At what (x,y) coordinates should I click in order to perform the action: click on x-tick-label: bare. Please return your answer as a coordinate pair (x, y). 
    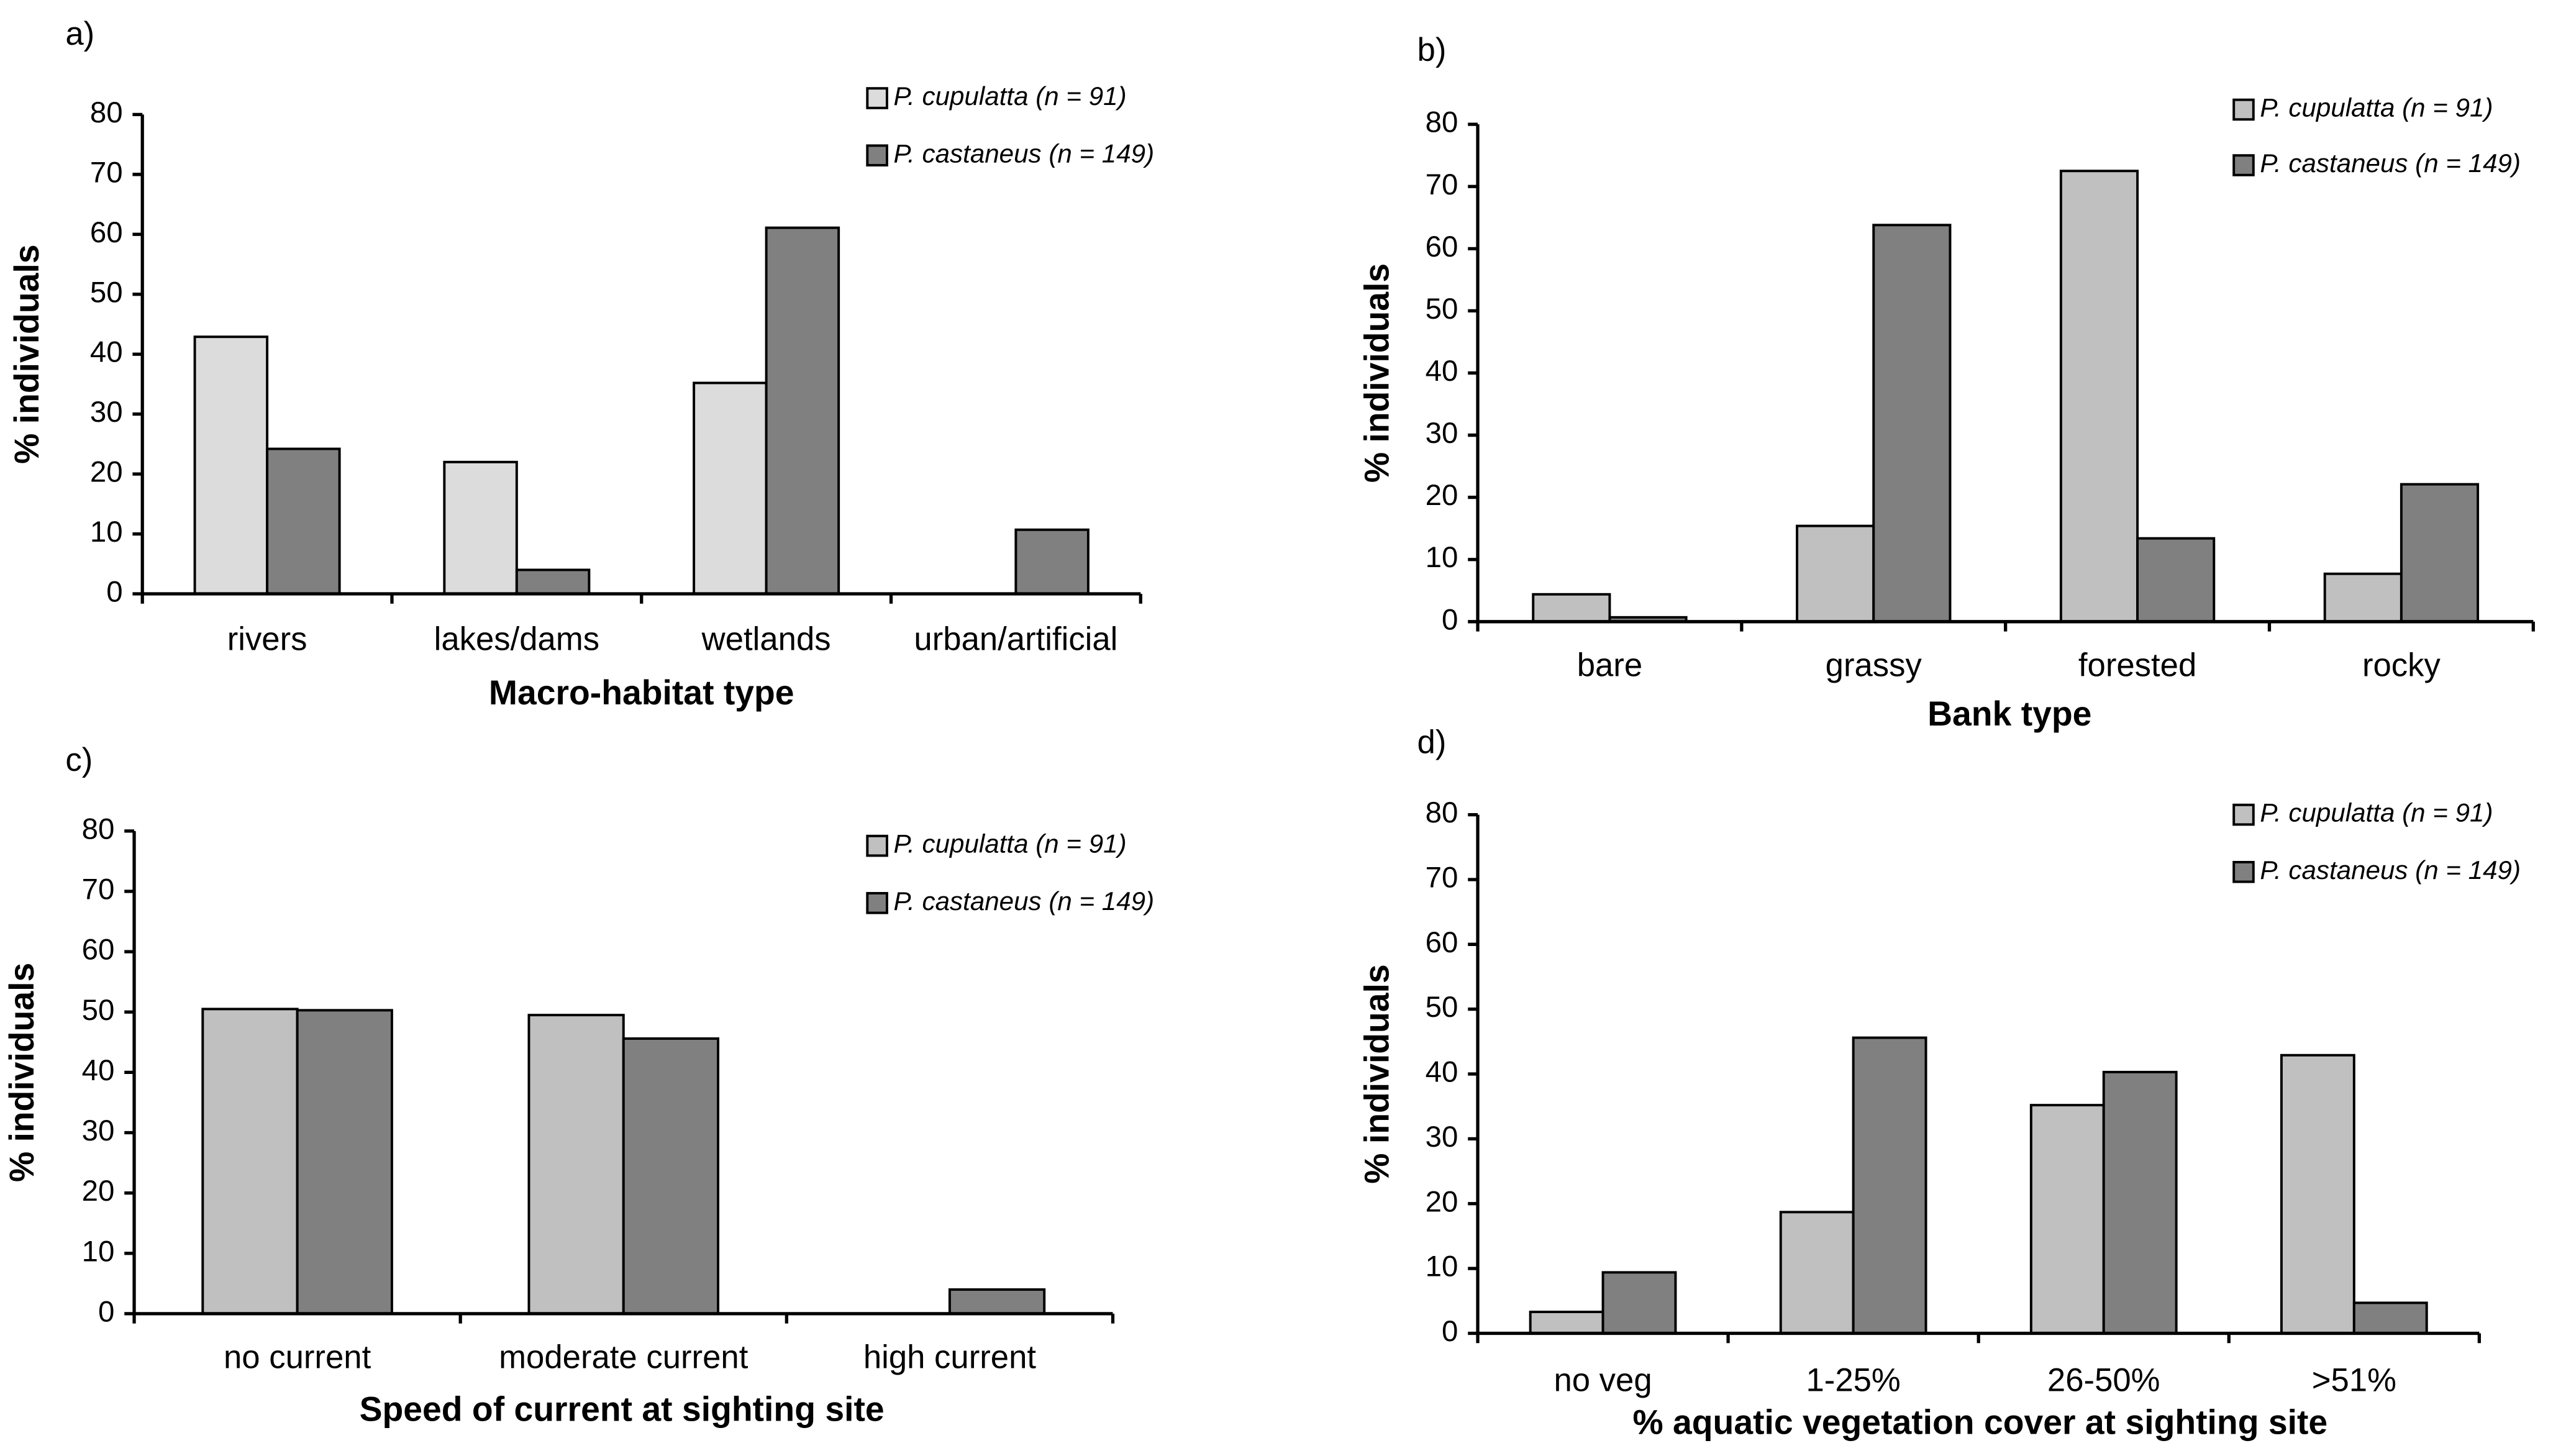
    Looking at the image, I should click on (1609, 665).